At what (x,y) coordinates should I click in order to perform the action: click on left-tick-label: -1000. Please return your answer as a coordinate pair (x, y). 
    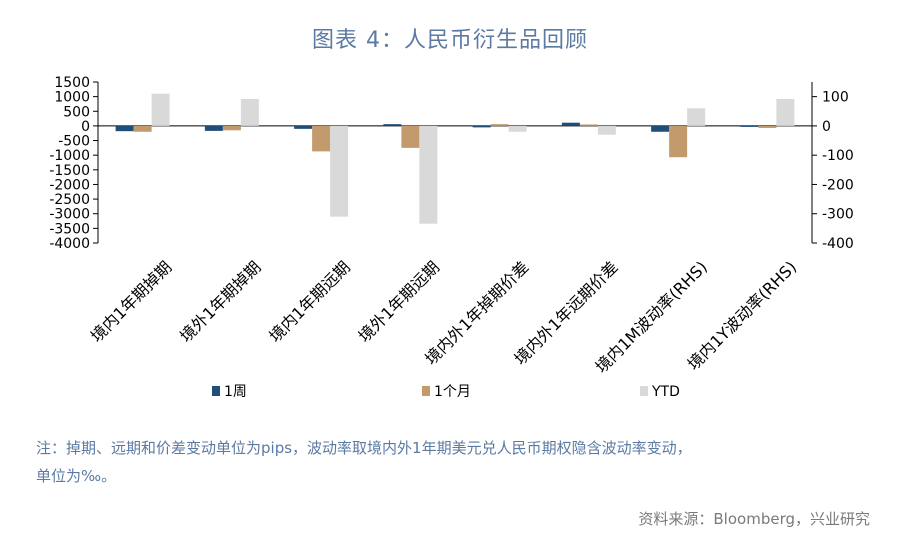
    Looking at the image, I should click on (69, 156).